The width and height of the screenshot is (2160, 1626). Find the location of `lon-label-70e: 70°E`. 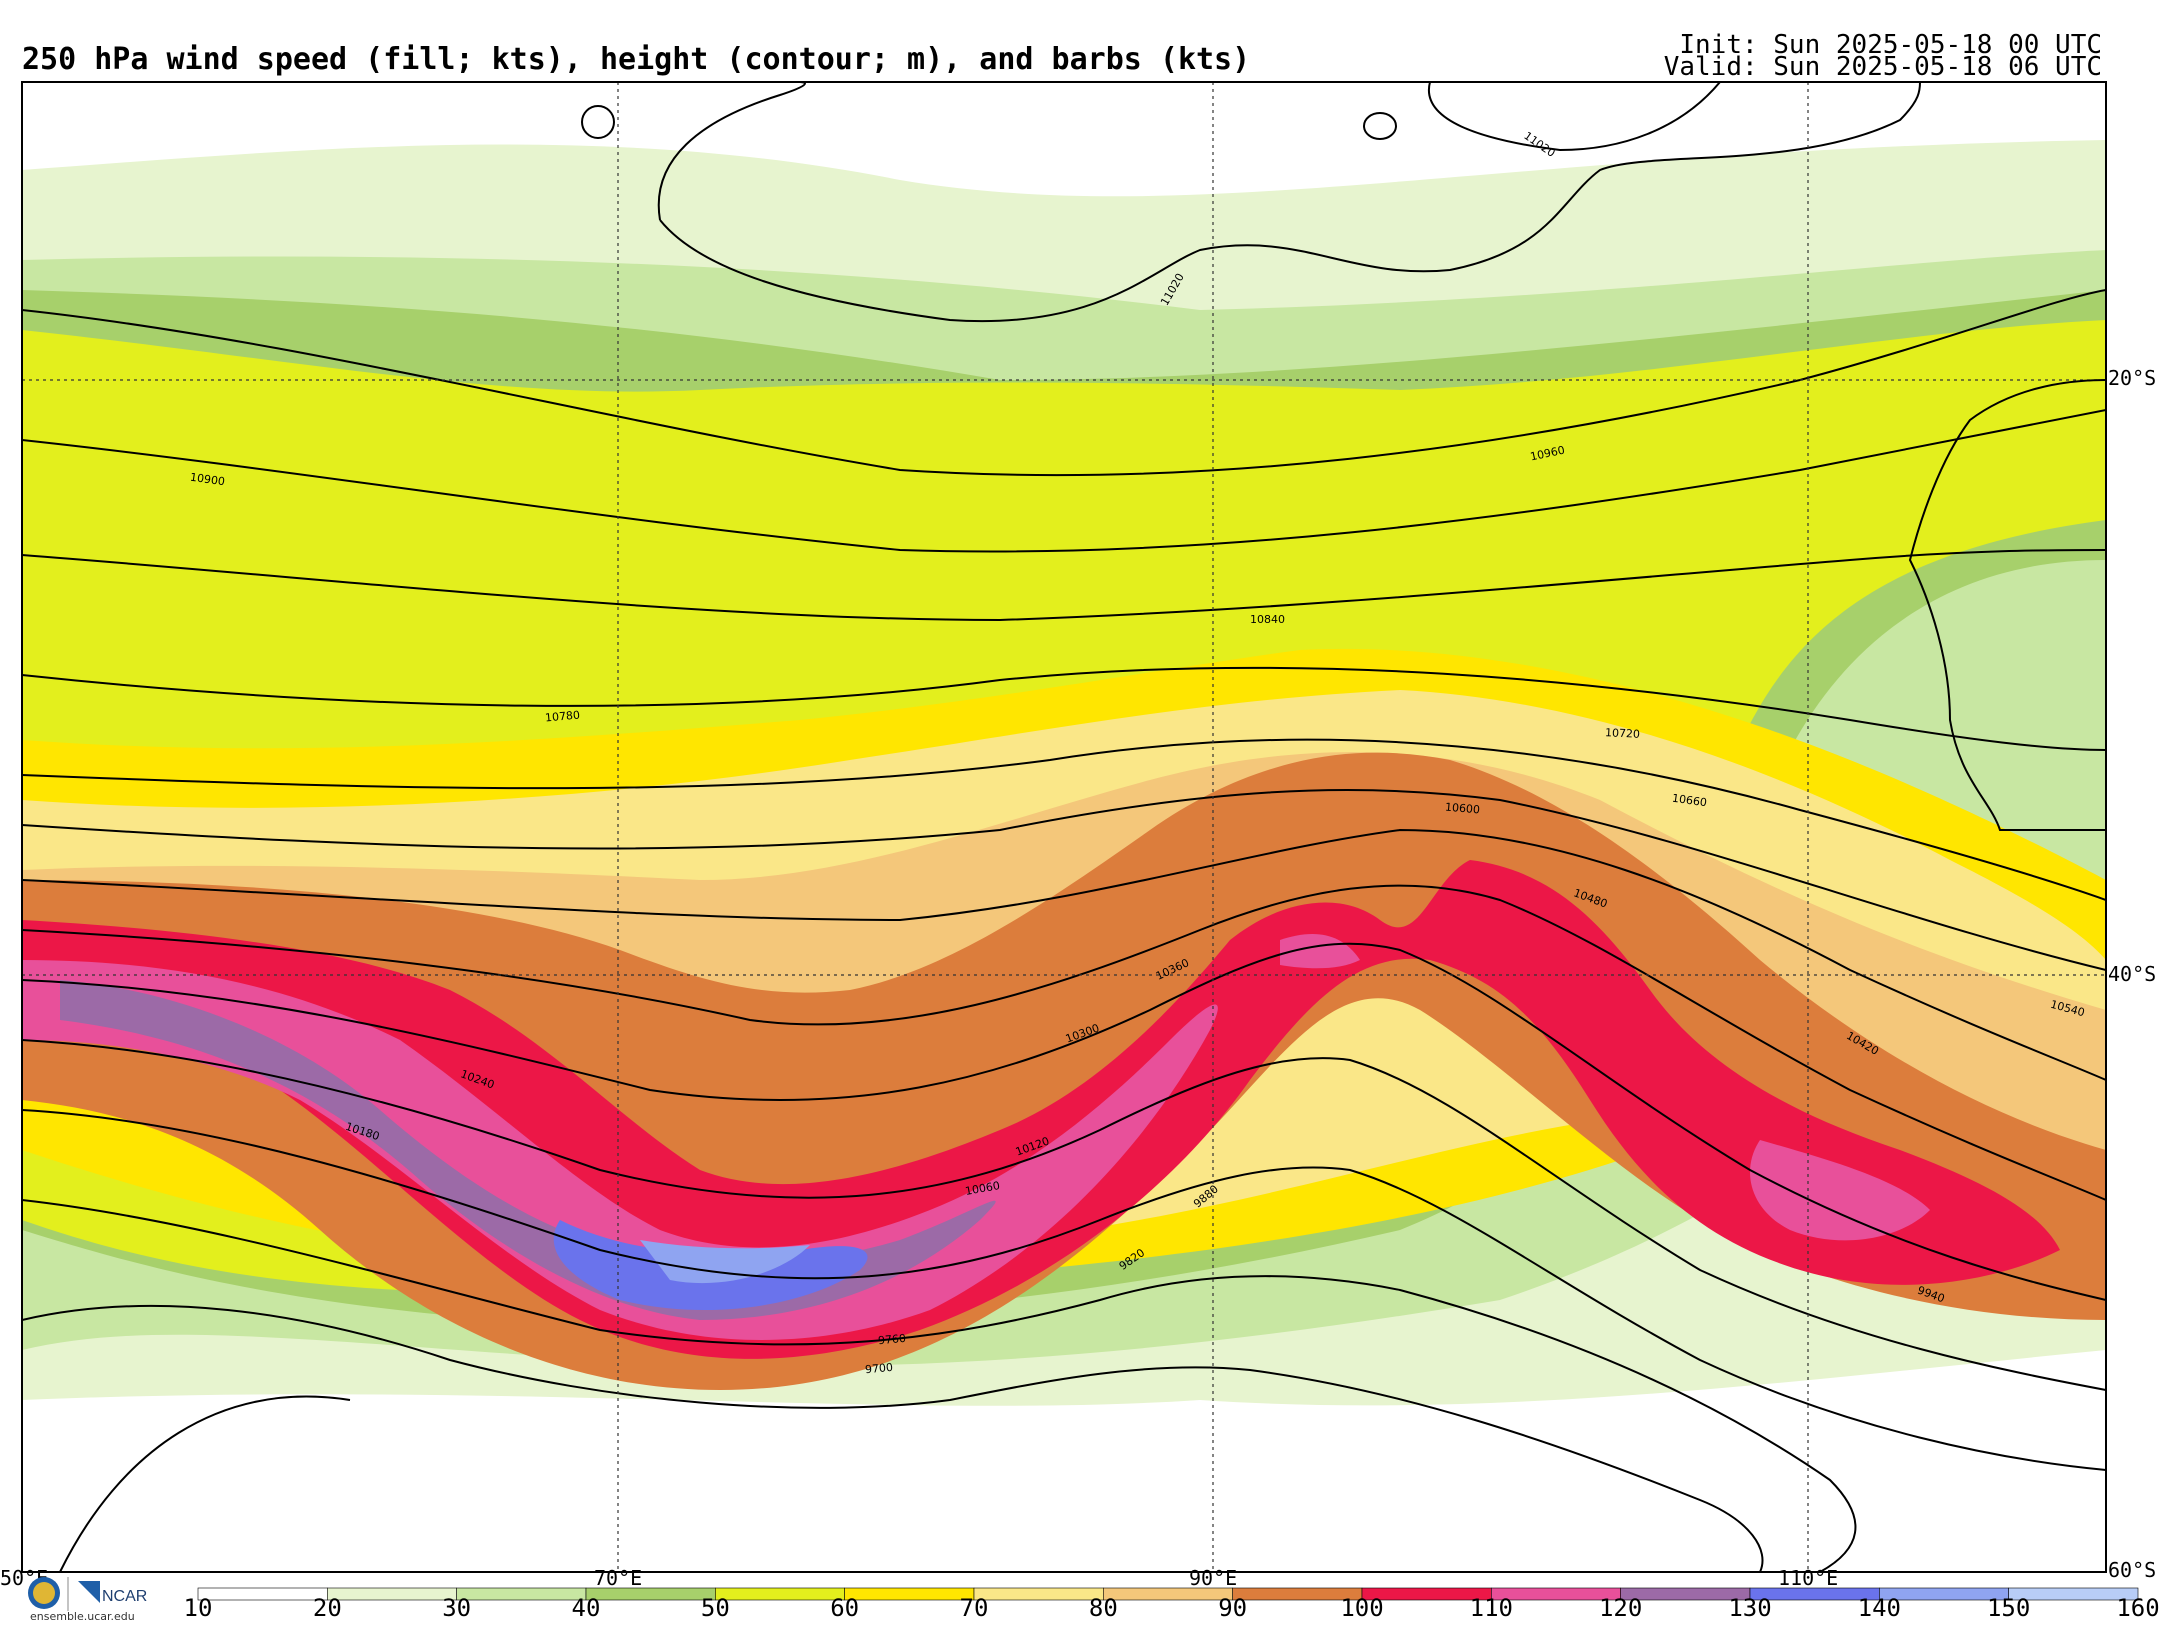

lon-label-70e: 70°E is located at coordinates (618, 1578).